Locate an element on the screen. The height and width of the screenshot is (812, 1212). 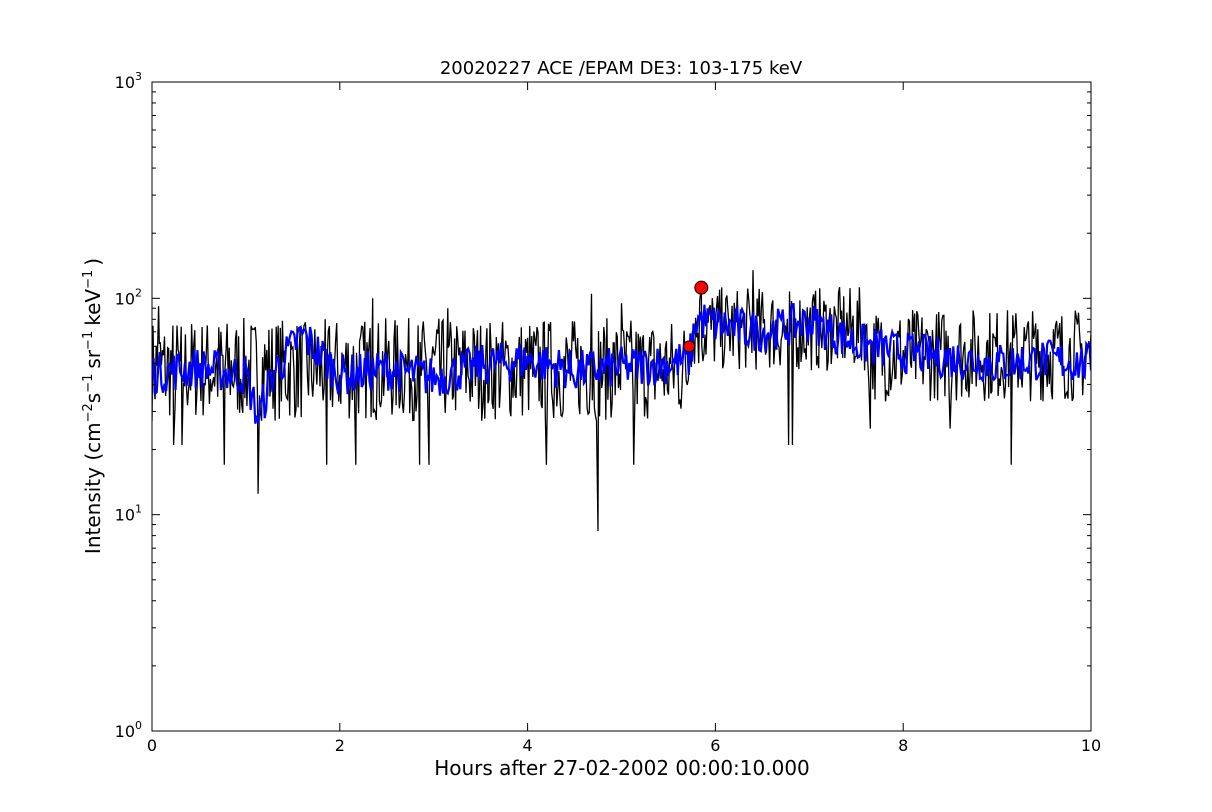
y-tick-exp-0: 0 is located at coordinates (138, 725).